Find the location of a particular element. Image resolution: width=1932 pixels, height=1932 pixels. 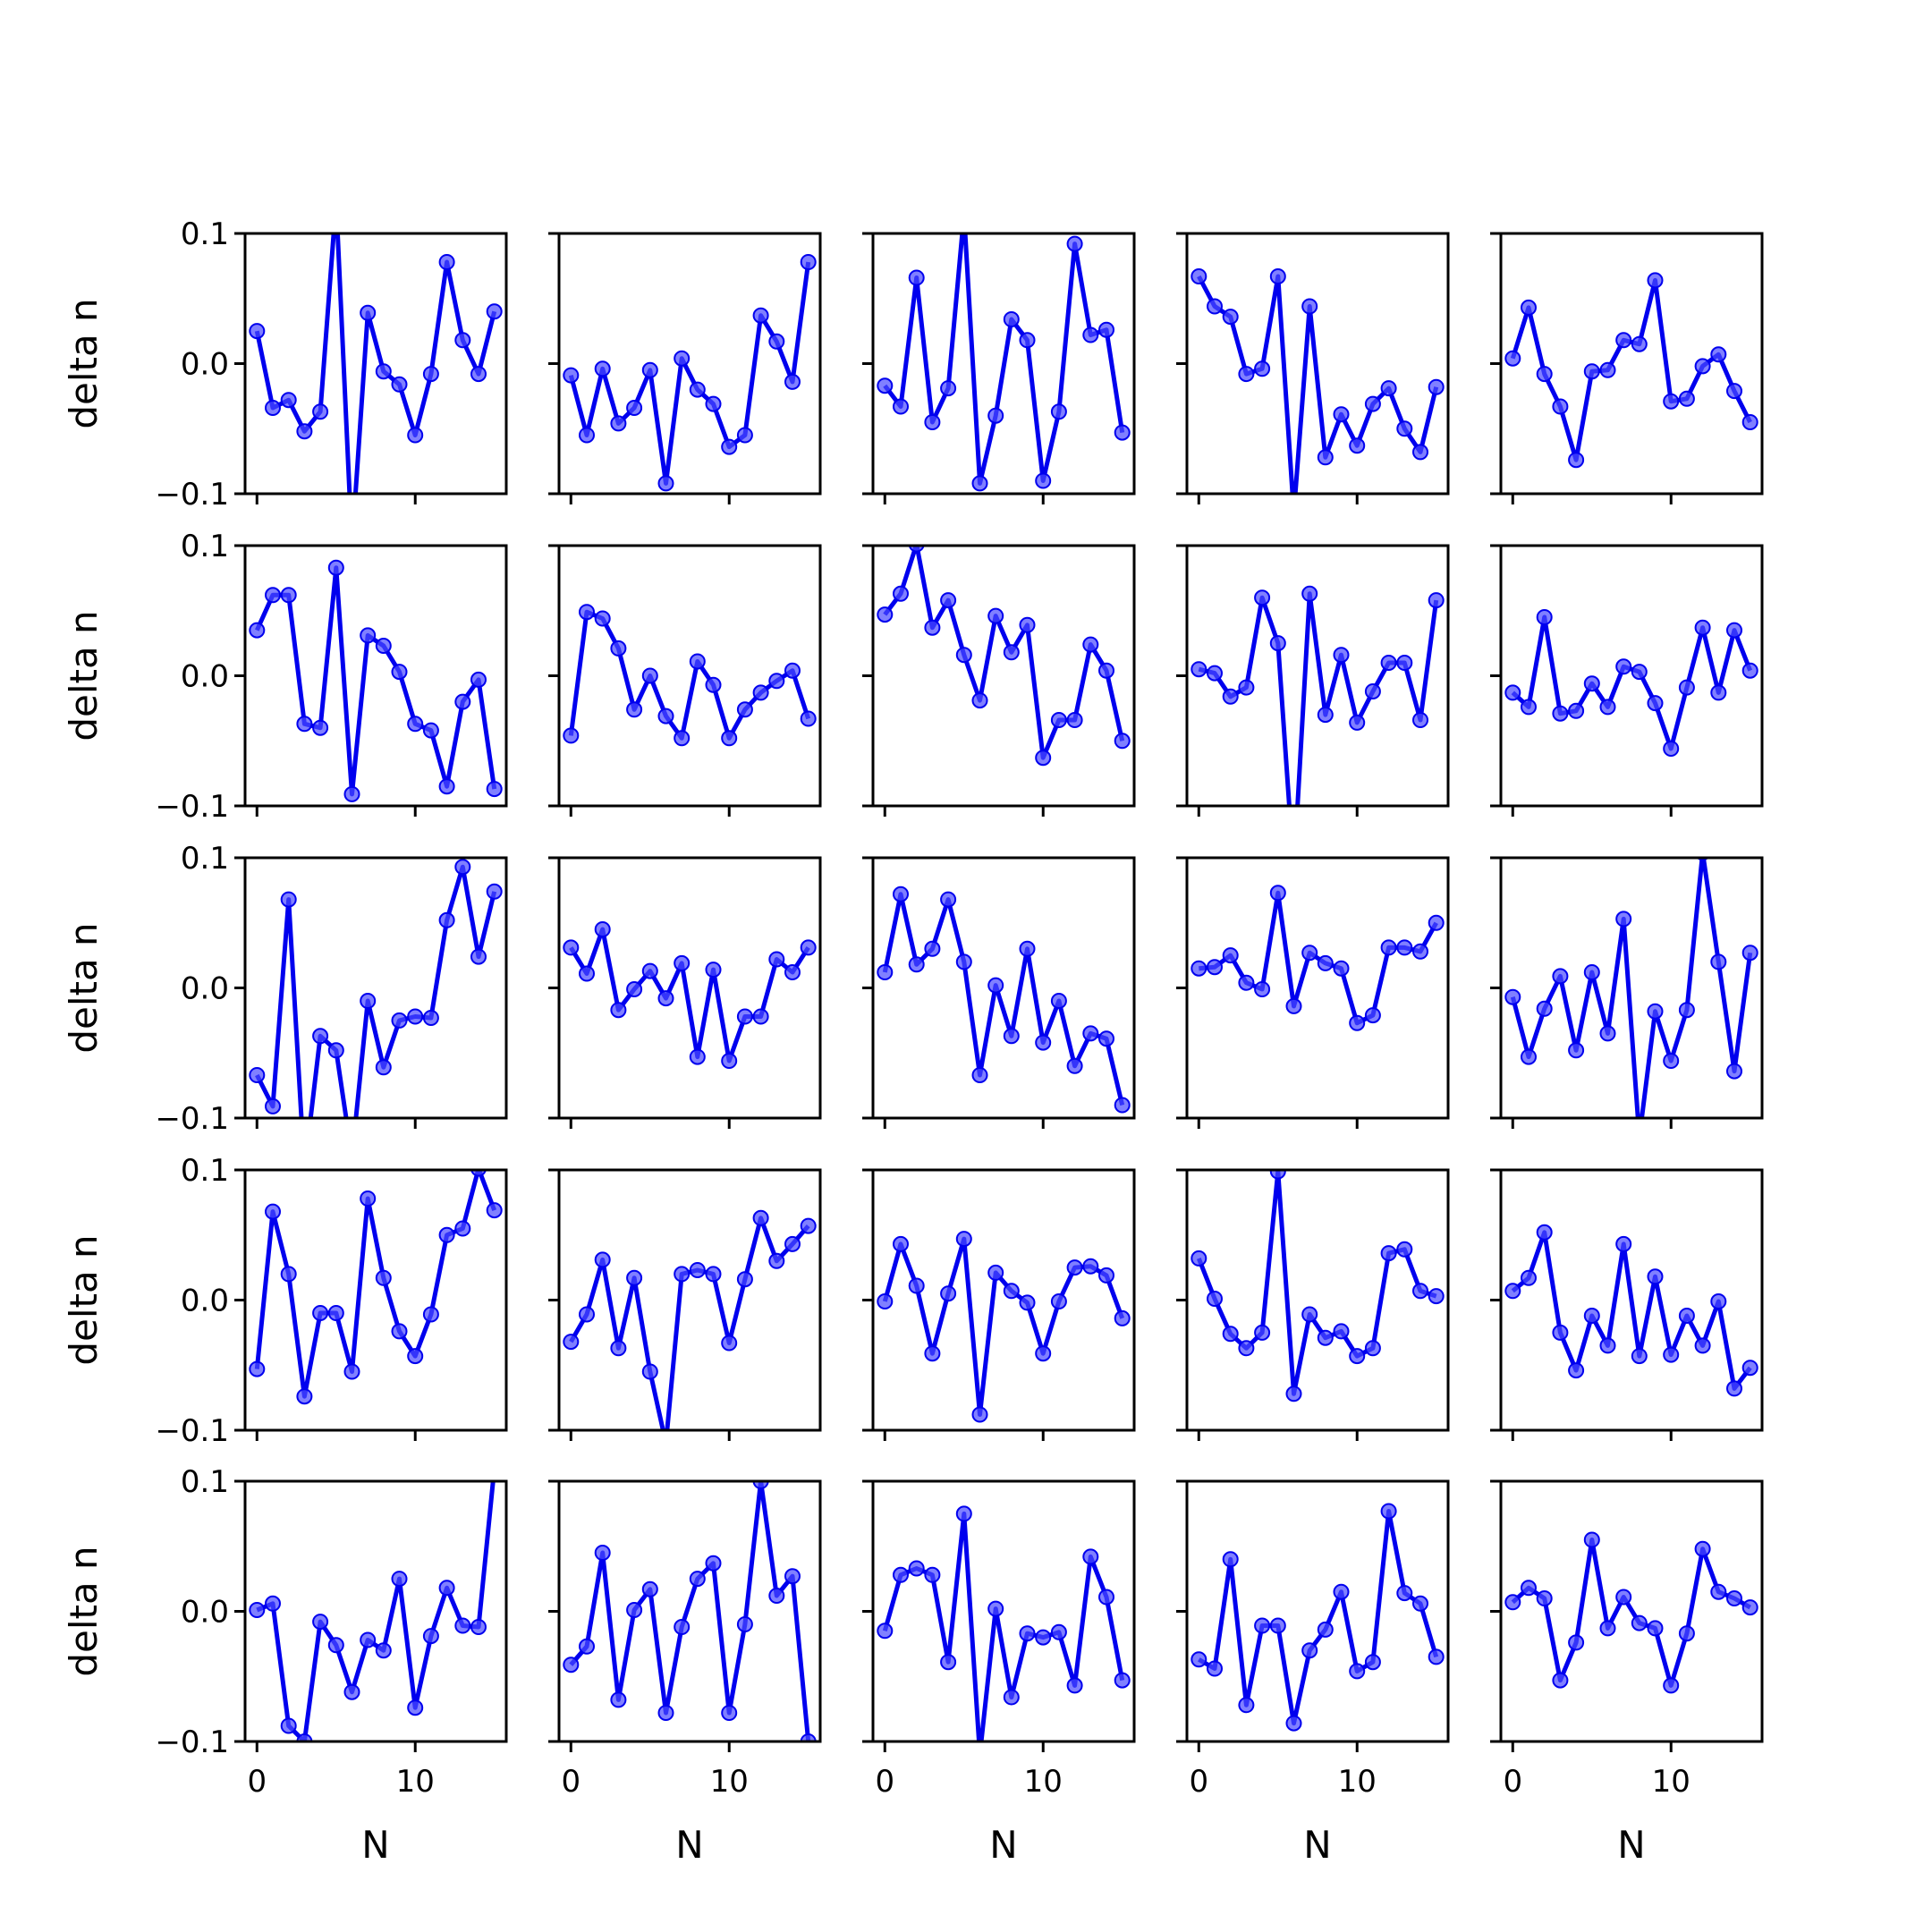

x-axis-label: N is located at coordinates (1317, 1845).